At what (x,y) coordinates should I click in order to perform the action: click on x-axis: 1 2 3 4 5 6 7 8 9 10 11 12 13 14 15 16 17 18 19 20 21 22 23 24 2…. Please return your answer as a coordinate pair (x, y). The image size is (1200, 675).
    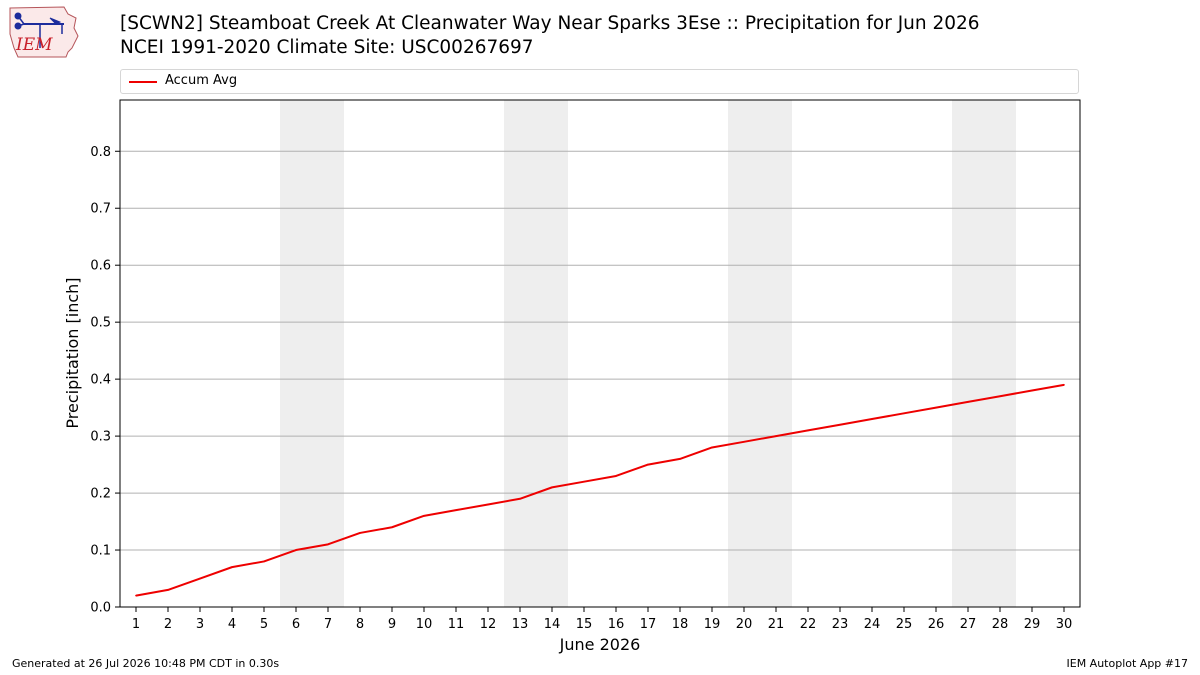
    Looking at the image, I should click on (602, 619).